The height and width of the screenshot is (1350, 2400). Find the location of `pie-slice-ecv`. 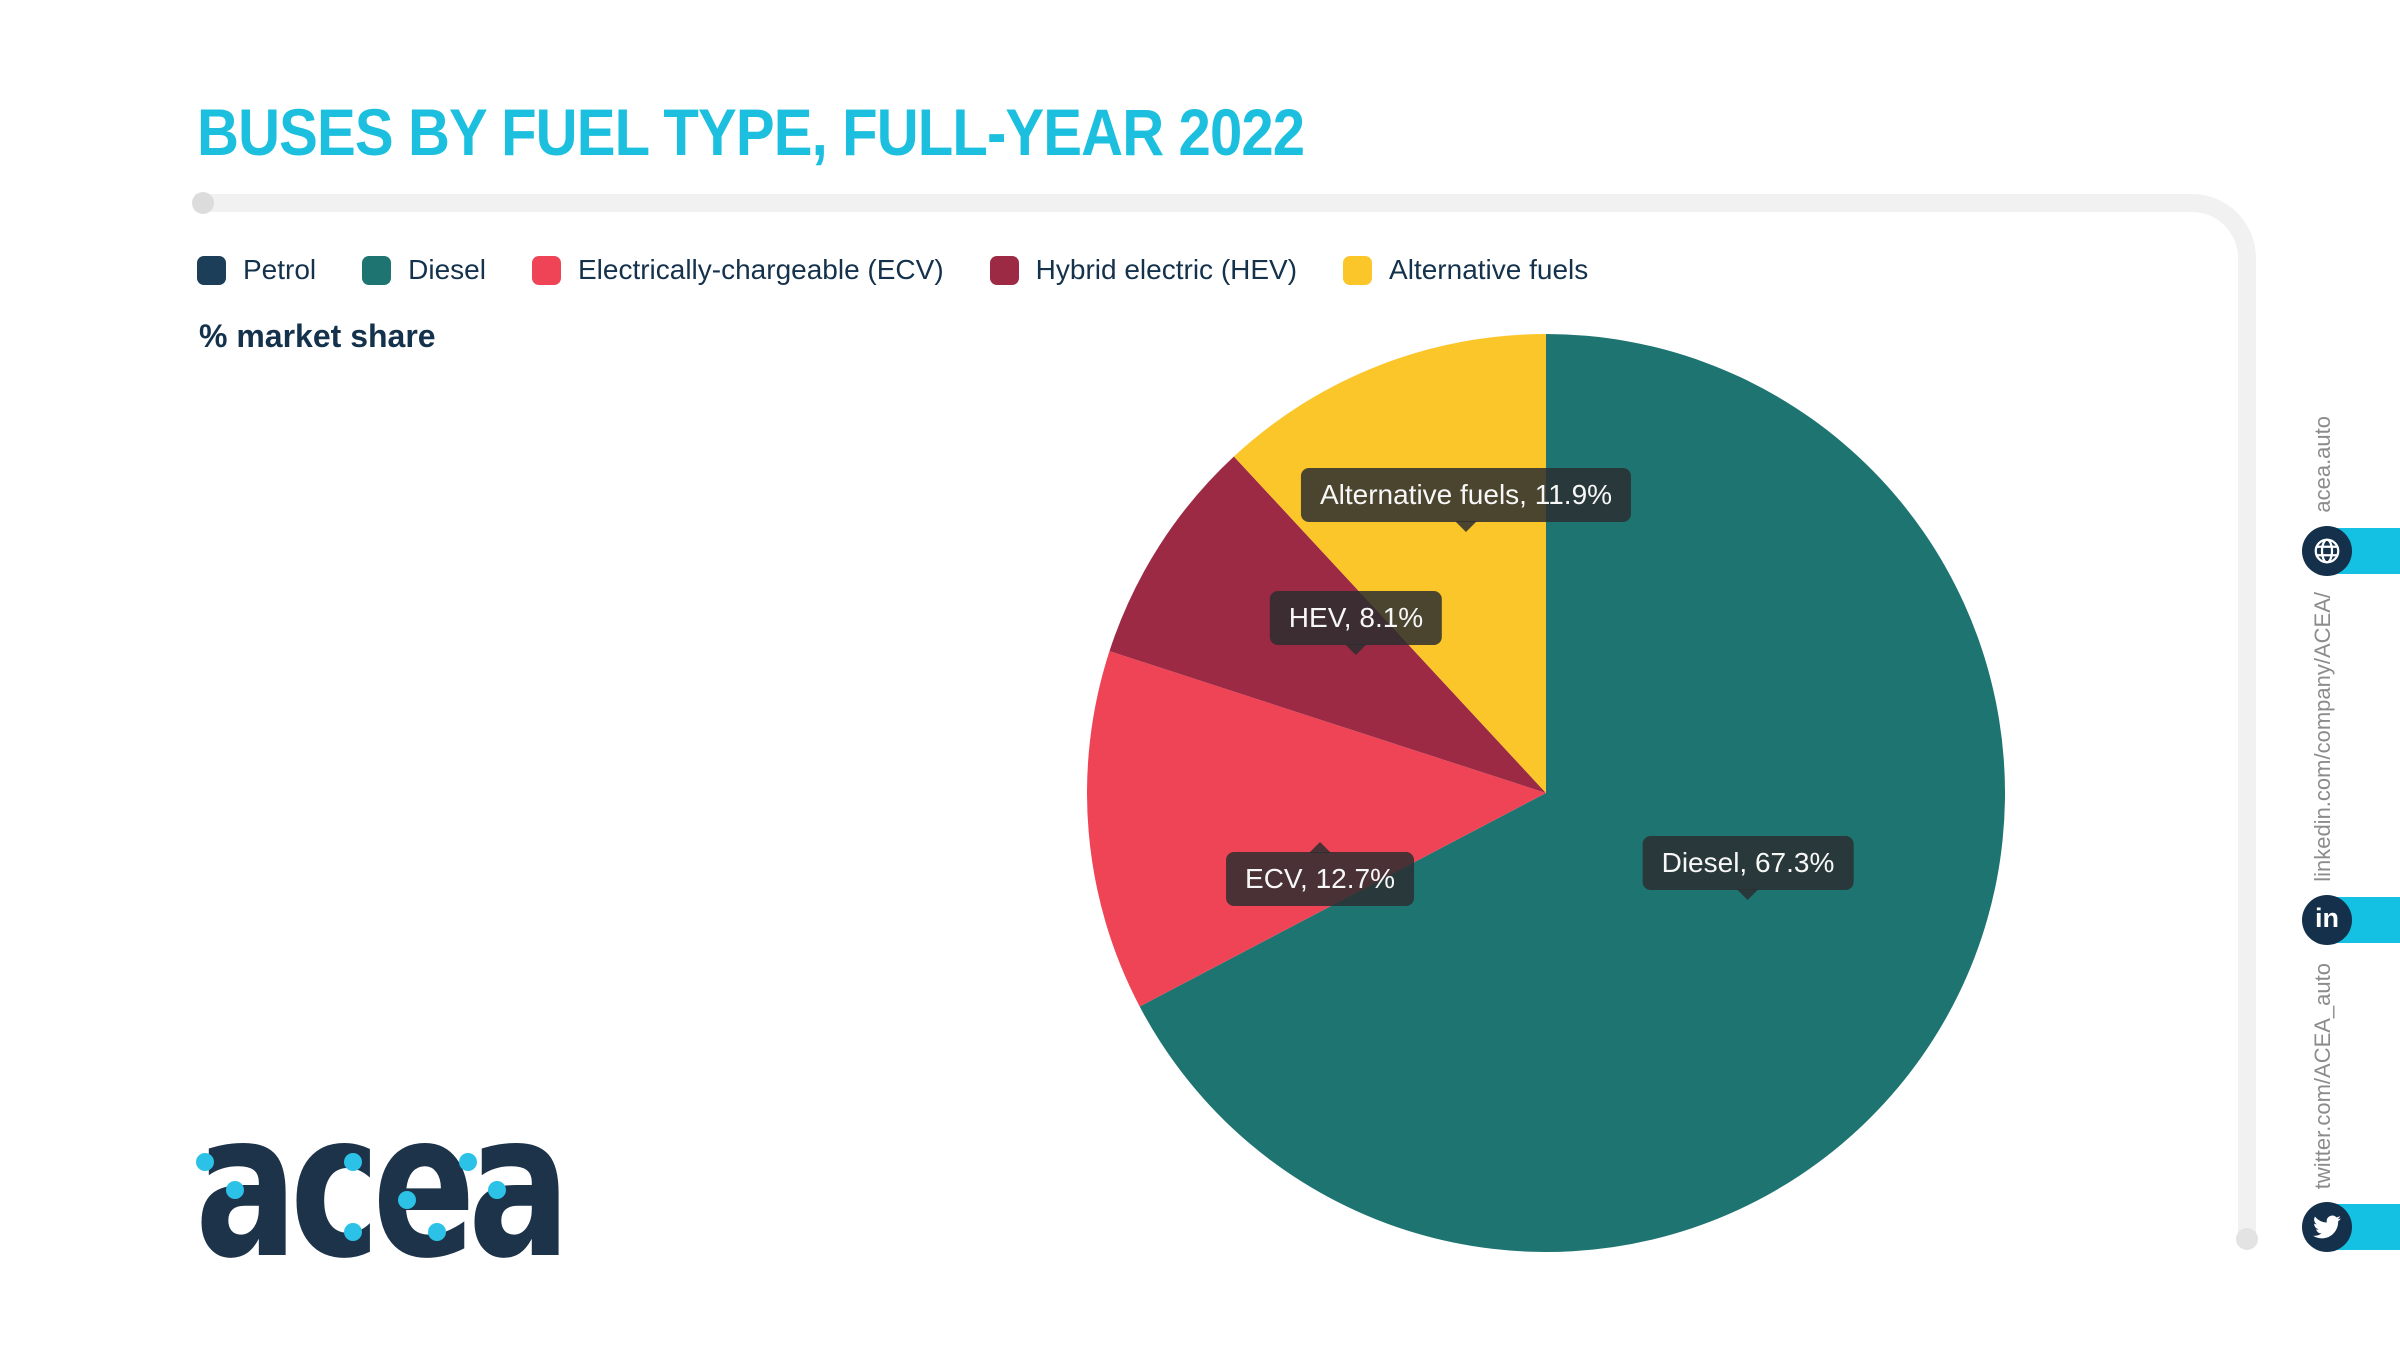

pie-slice-ecv is located at coordinates (1316, 829).